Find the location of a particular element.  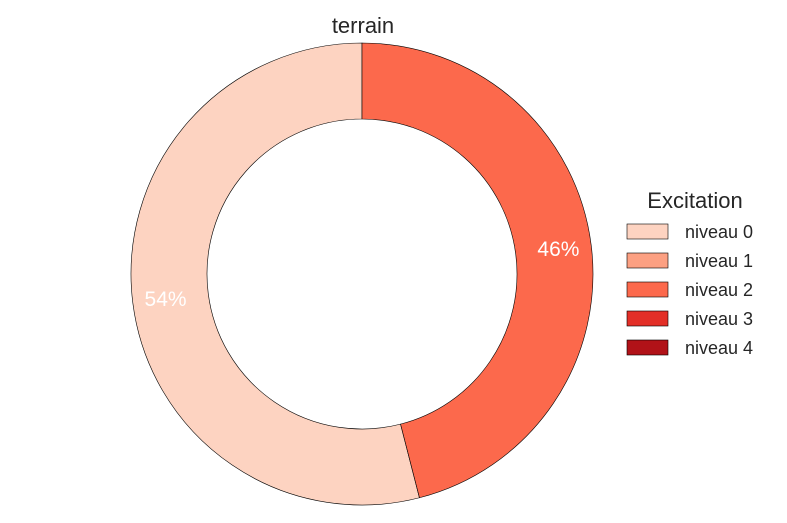

legend-item: niveau 2 is located at coordinates (689, 290).